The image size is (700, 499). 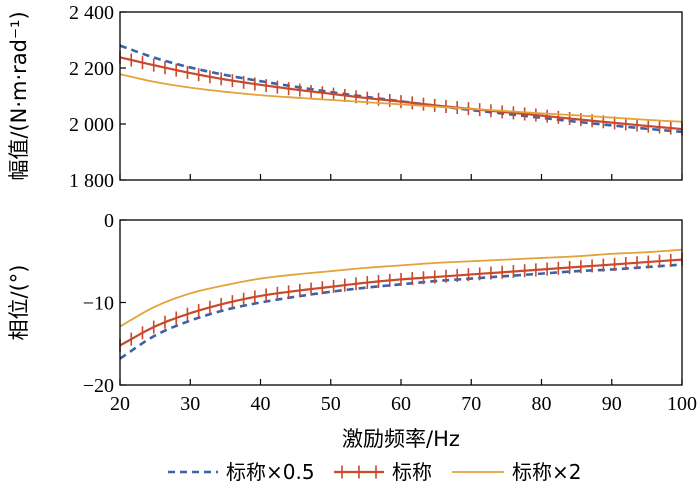 I want to click on magnitude-y-tick-label: 2 200, so click(x=91, y=69).